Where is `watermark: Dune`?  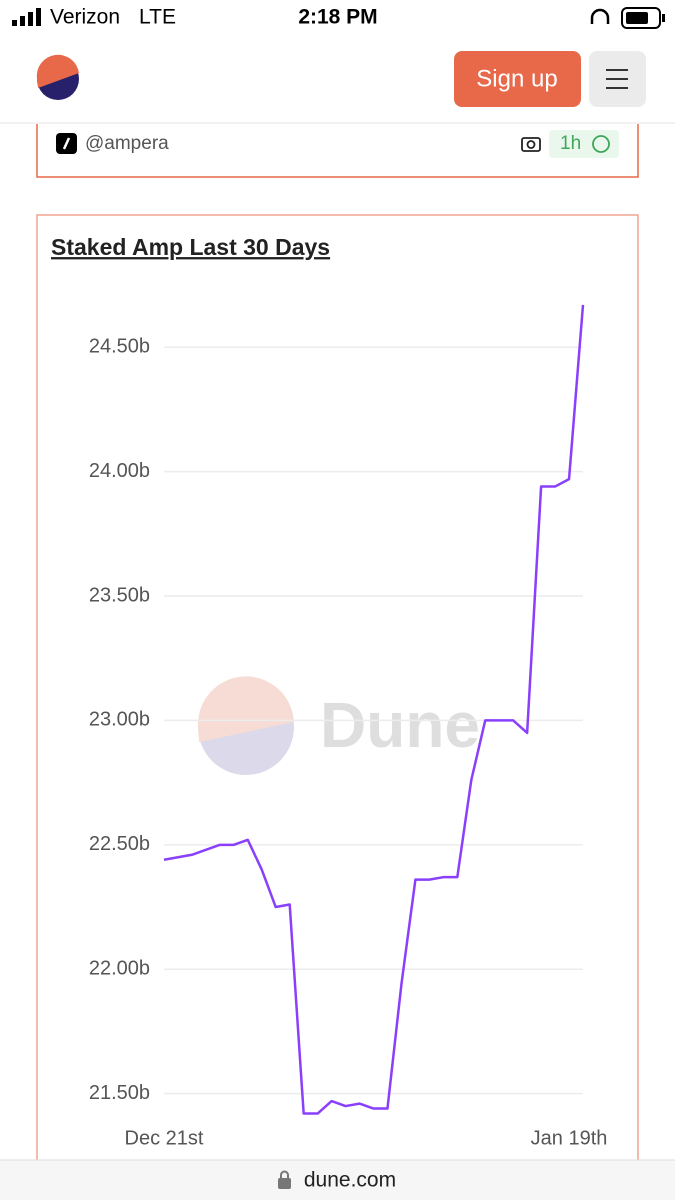
watermark: Dune is located at coordinates (338, 725).